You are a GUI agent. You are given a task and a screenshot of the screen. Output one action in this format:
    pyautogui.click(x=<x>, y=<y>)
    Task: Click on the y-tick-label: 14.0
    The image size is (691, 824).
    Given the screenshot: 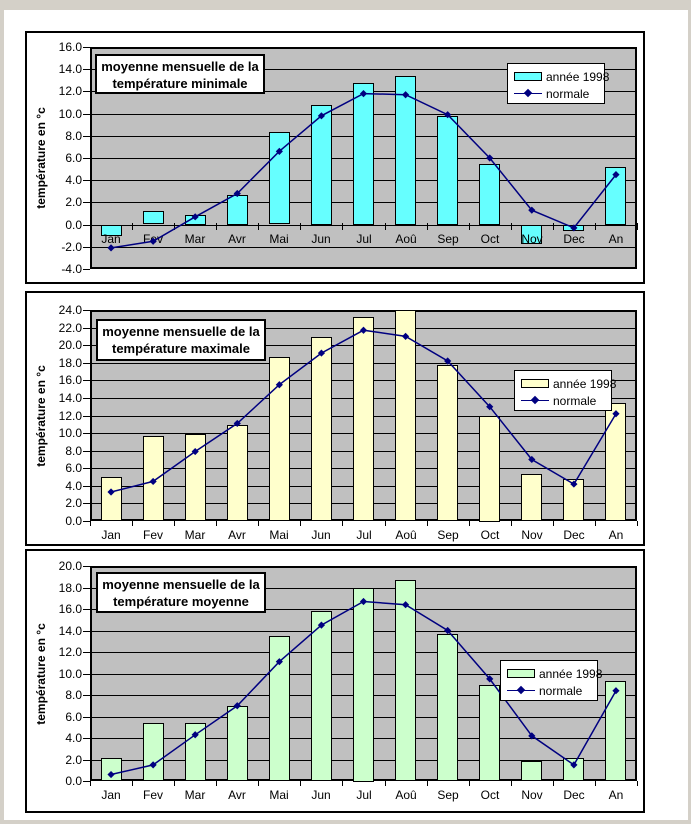 What is the action you would take?
    pyautogui.click(x=70, y=69)
    